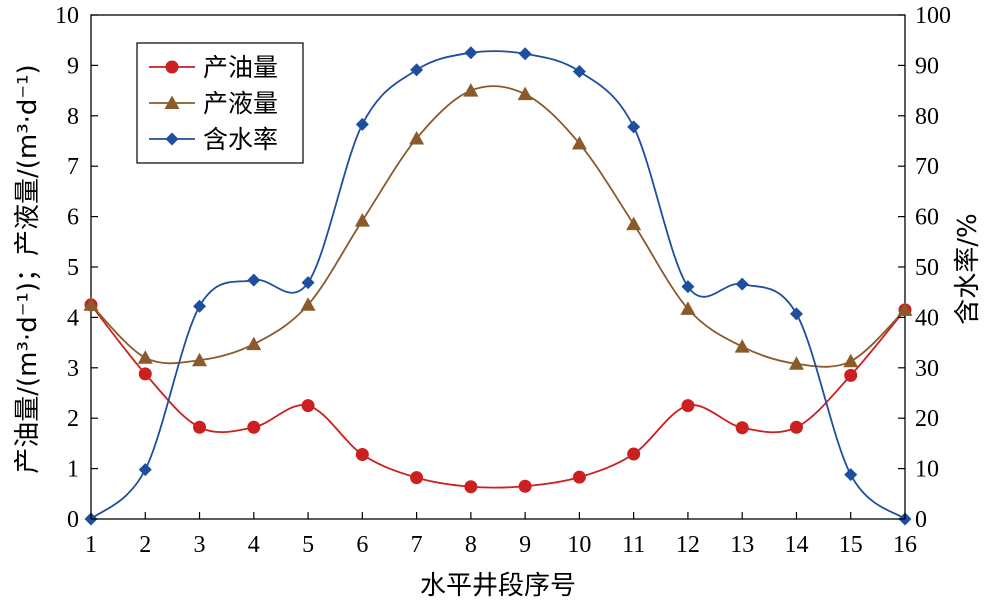 The height and width of the screenshot is (606, 1000). What do you see at coordinates (73, 470) in the screenshot?
I see `y-left-tick-label: 1` at bounding box center [73, 470].